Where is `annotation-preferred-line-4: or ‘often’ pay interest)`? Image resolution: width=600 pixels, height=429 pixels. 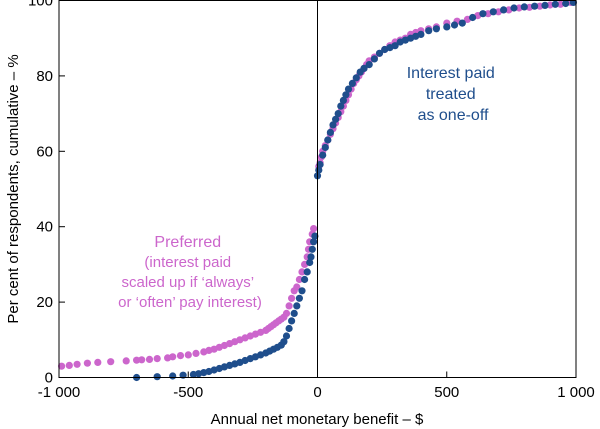
annotation-preferred-line-4: or ‘often’ pay interest) is located at coordinates (190, 302).